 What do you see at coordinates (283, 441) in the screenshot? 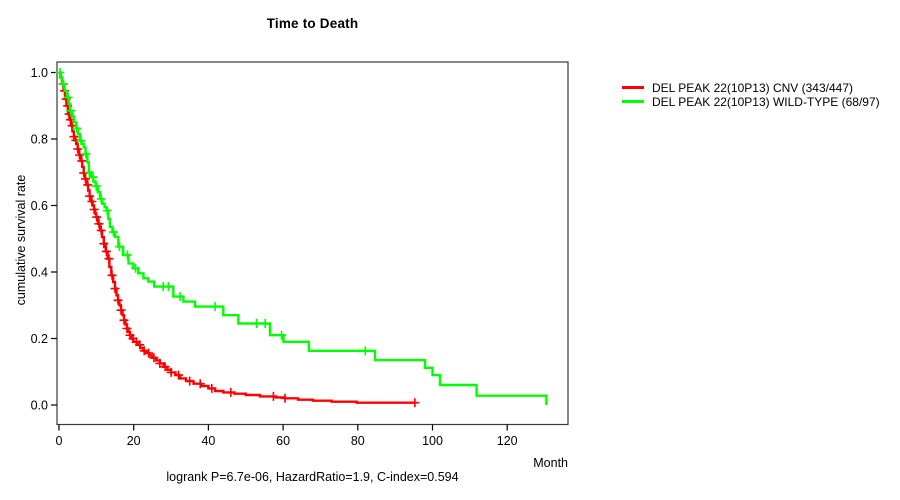
I see `x-axis-tick-label: 60` at bounding box center [283, 441].